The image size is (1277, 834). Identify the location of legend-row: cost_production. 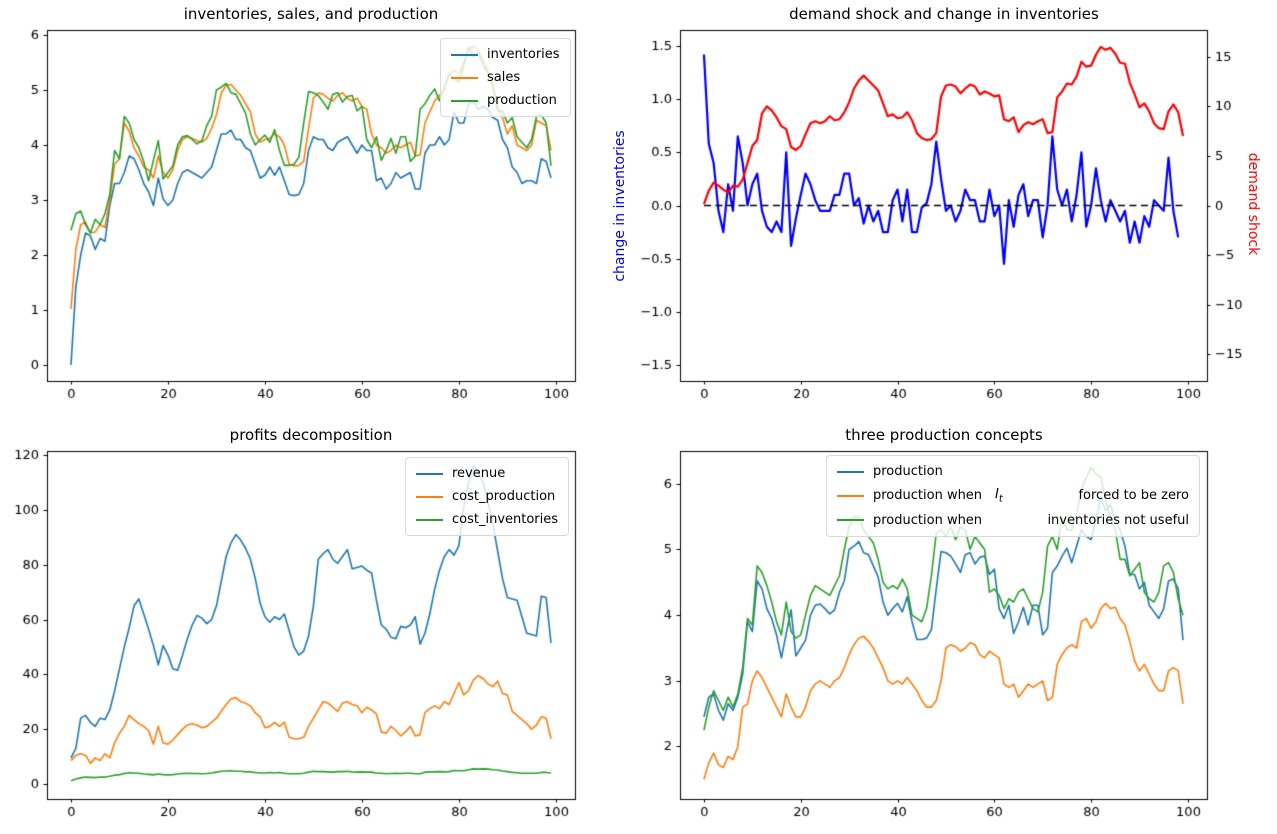
(487, 496).